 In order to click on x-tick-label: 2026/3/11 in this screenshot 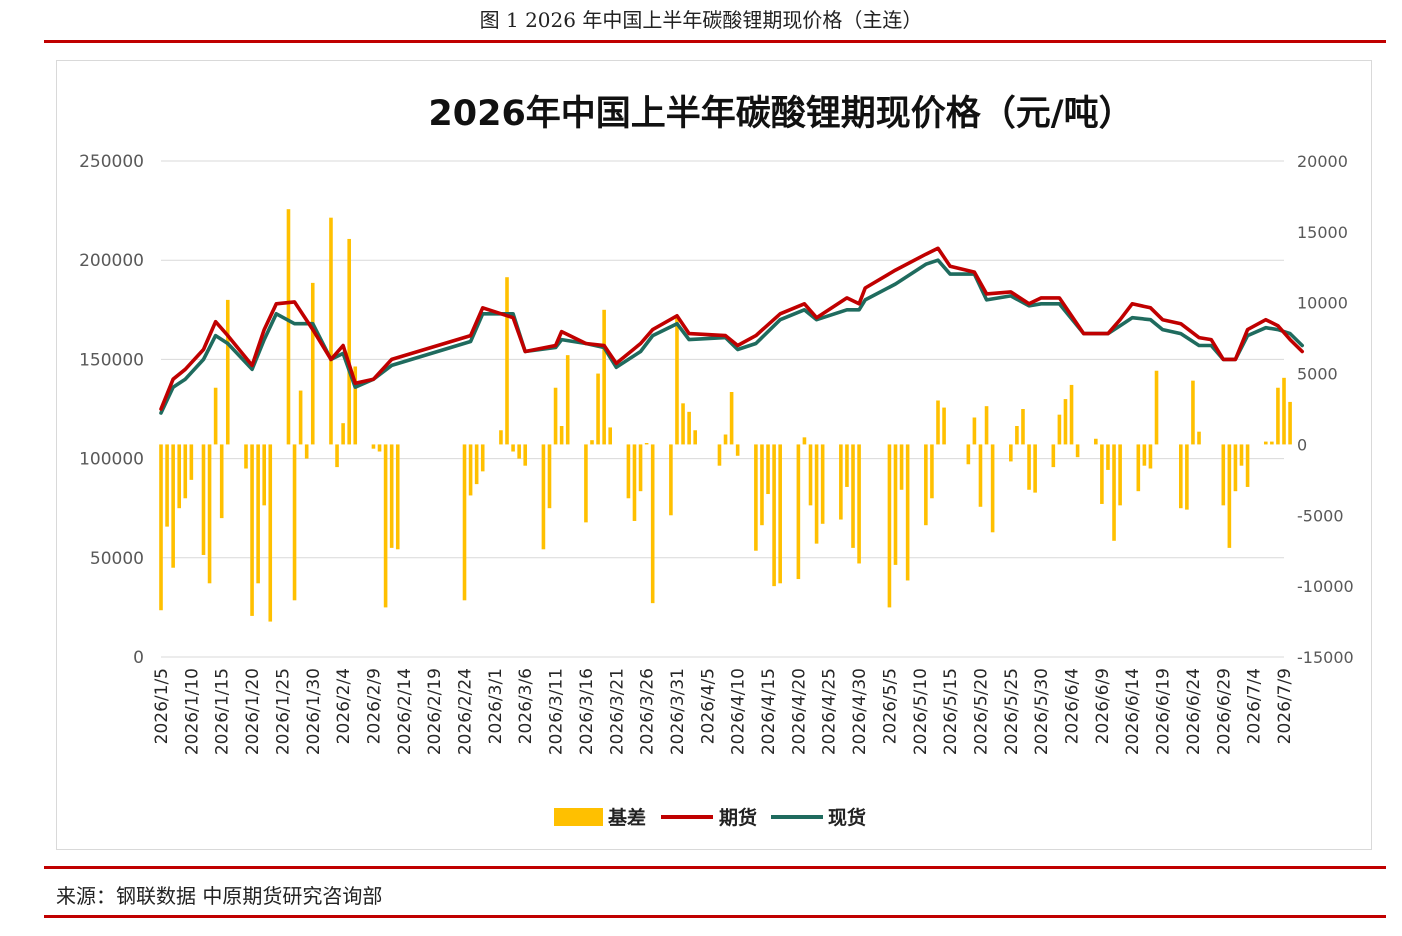, I will do `click(557, 711)`.